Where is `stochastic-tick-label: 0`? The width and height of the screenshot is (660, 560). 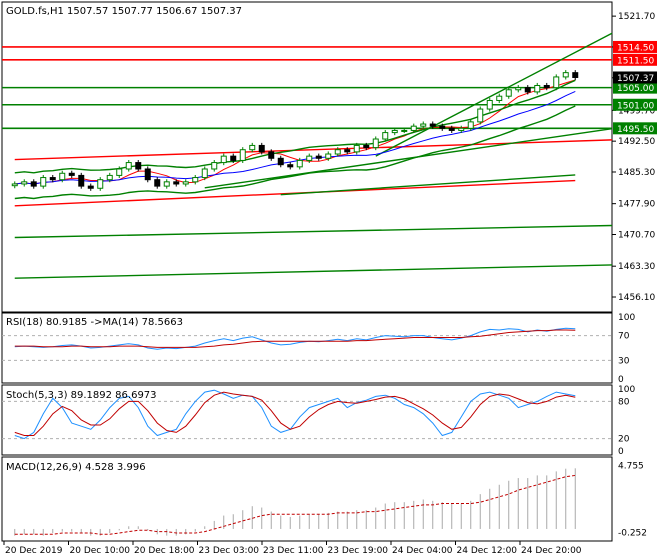
stochastic-tick-label: 0 is located at coordinates (621, 452).